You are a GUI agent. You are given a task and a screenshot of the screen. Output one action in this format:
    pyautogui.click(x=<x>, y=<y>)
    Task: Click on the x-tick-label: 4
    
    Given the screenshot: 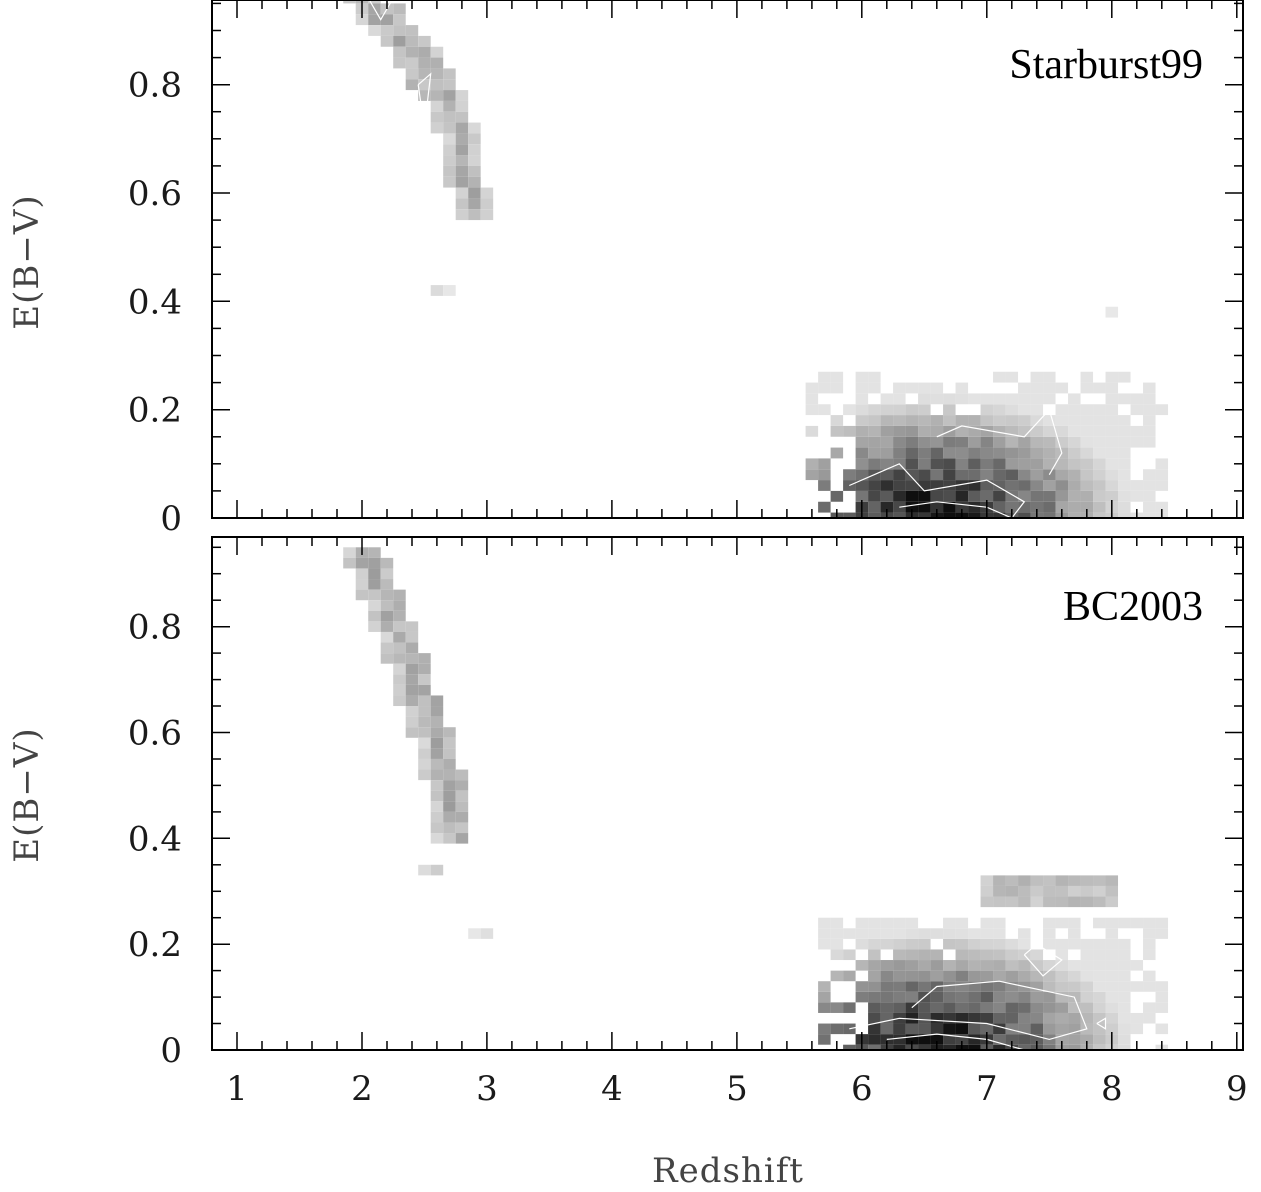 What is the action you would take?
    pyautogui.click(x=612, y=1089)
    